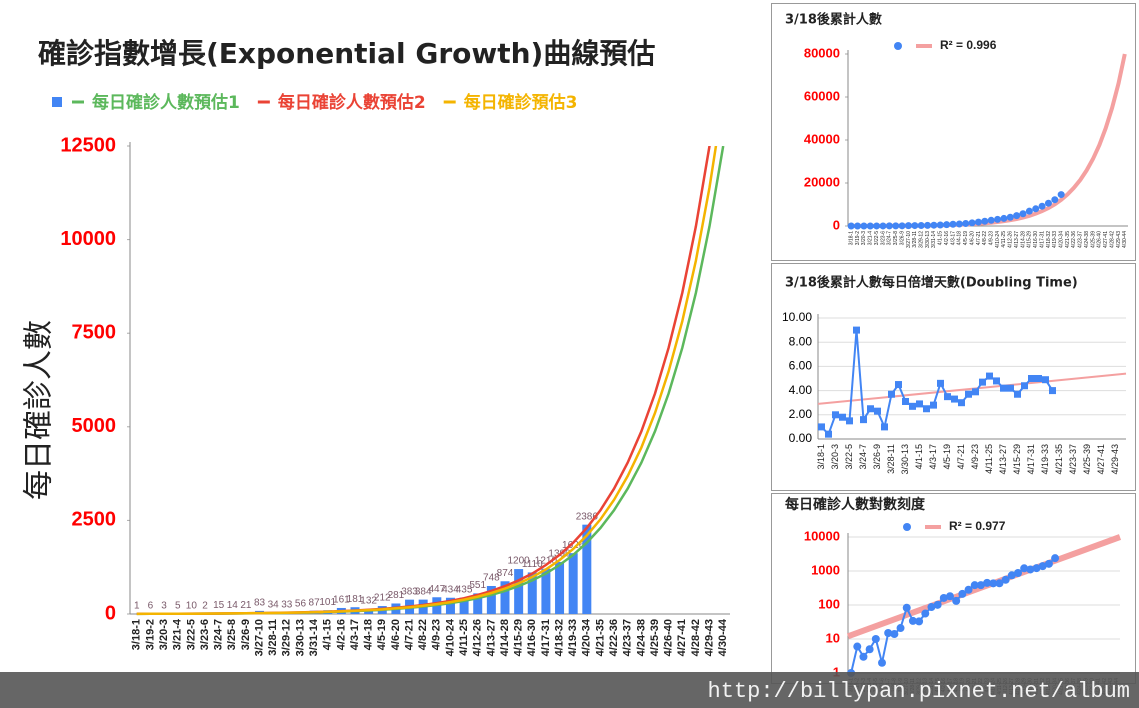  Describe the element at coordinates (877, 238) in the screenshot. I see `x-tick-label: 3/22-5` at that location.